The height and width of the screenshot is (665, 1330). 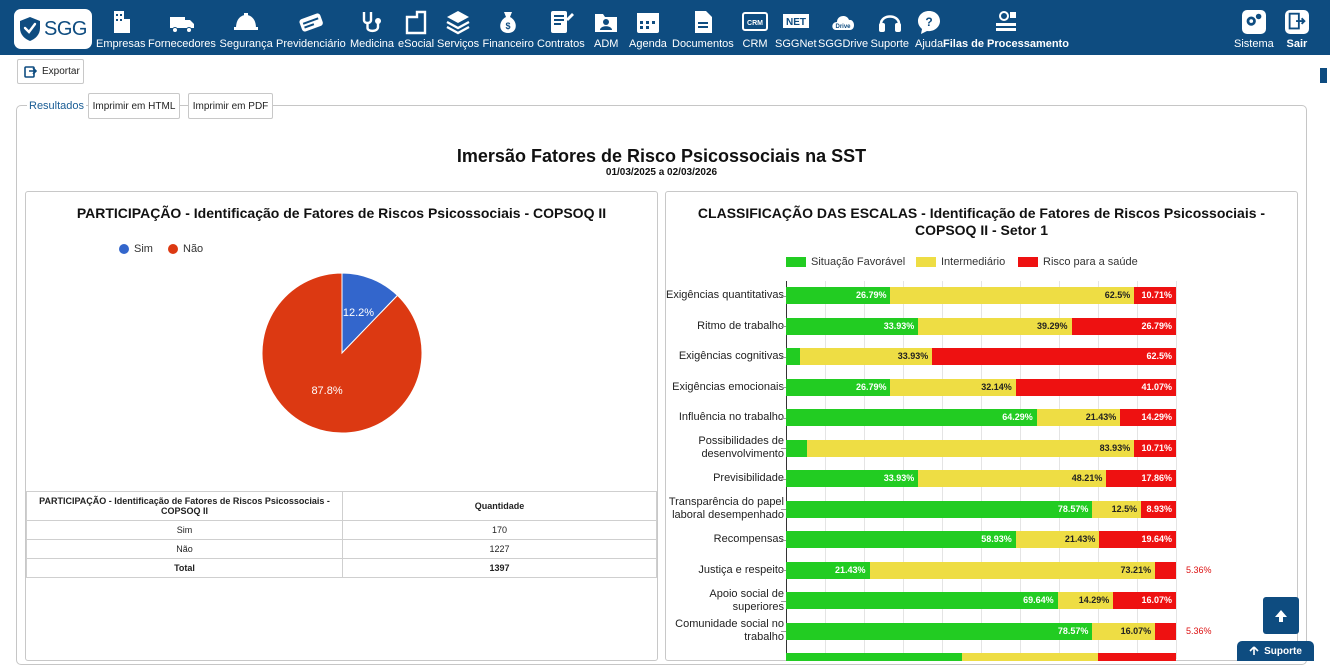 I want to click on pie-slice-sim, so click(x=370, y=313).